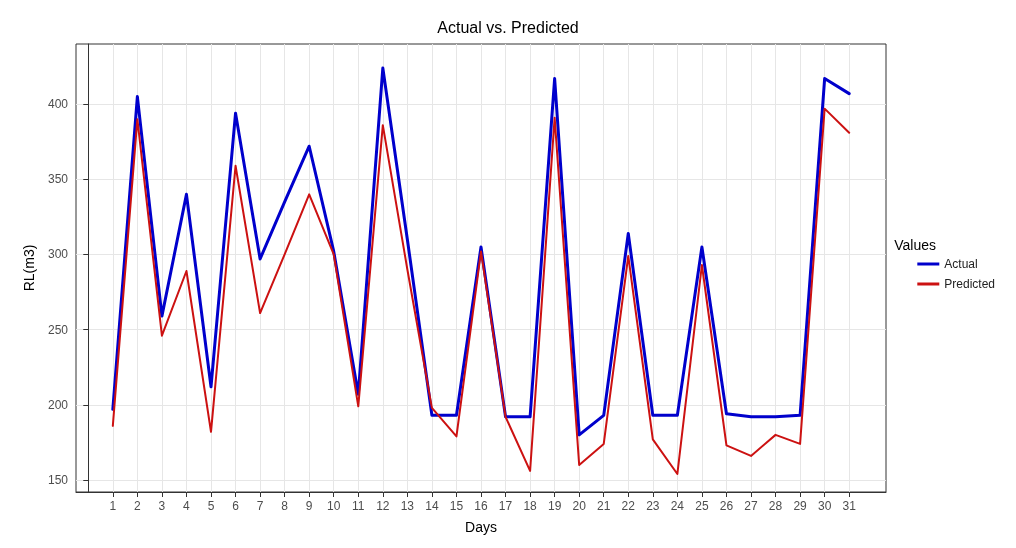 The image size is (1016, 548). What do you see at coordinates (481, 506) in the screenshot?
I see `x-tick-label: 16` at bounding box center [481, 506].